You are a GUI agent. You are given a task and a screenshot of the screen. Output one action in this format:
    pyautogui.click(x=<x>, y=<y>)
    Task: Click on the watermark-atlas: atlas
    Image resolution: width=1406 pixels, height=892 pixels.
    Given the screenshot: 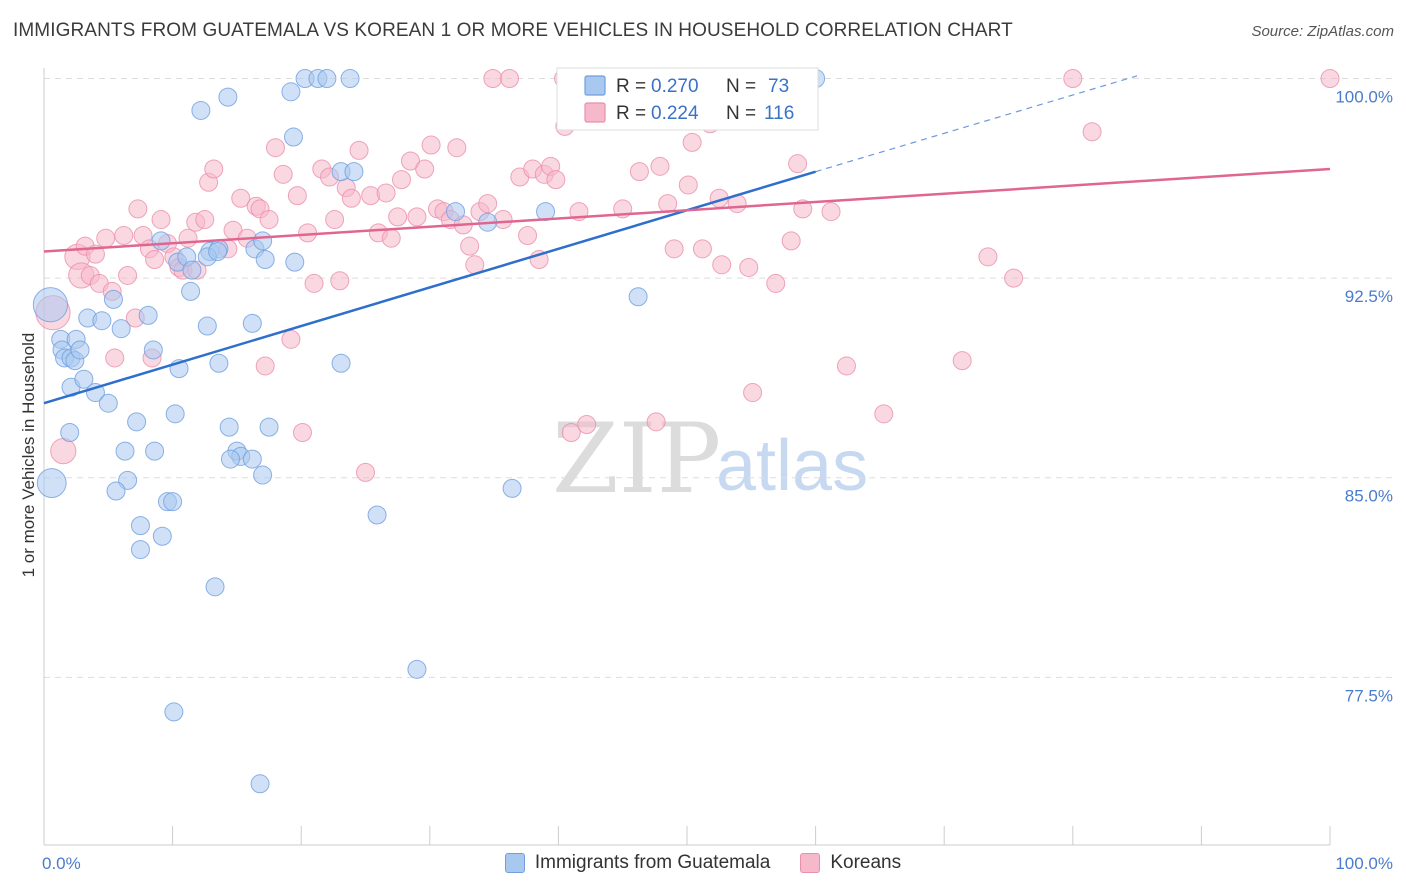 What is the action you would take?
    pyautogui.click(x=792, y=466)
    